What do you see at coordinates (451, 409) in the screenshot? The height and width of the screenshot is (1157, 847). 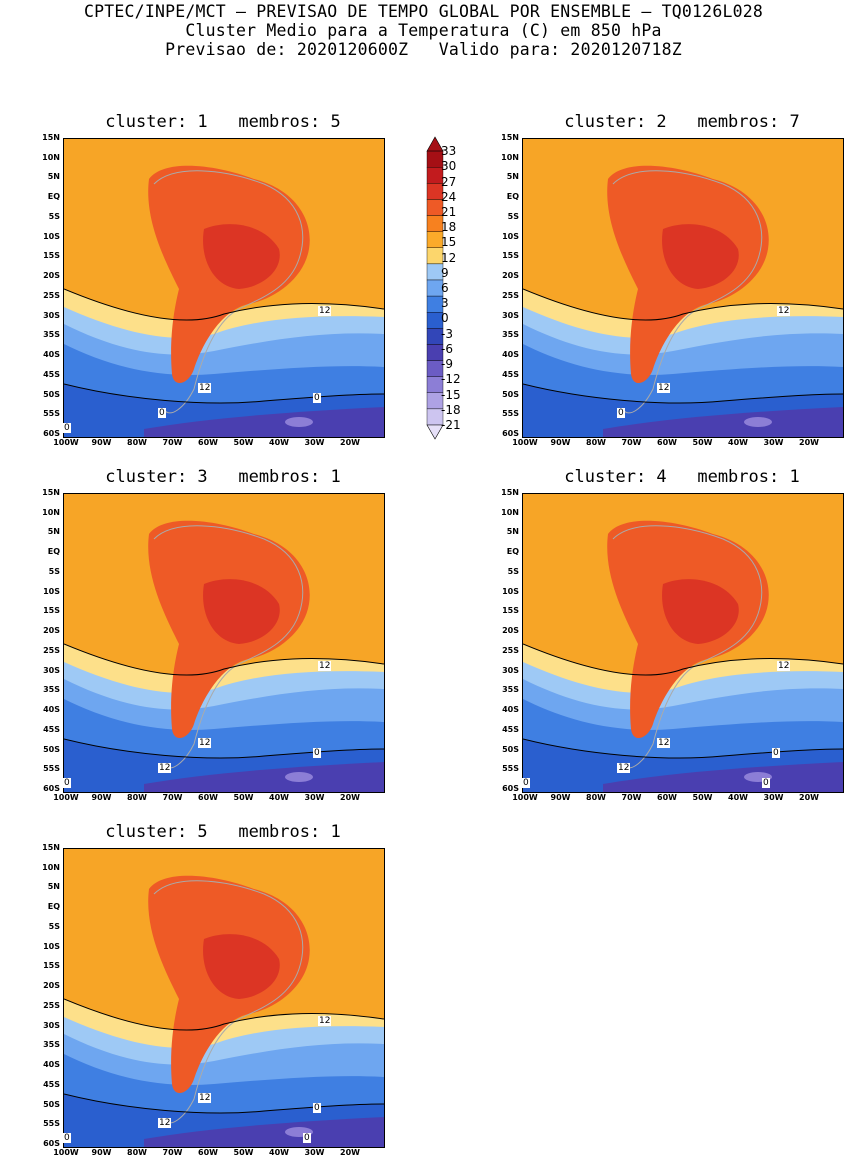 I see `colorbar-label: -18` at bounding box center [451, 409].